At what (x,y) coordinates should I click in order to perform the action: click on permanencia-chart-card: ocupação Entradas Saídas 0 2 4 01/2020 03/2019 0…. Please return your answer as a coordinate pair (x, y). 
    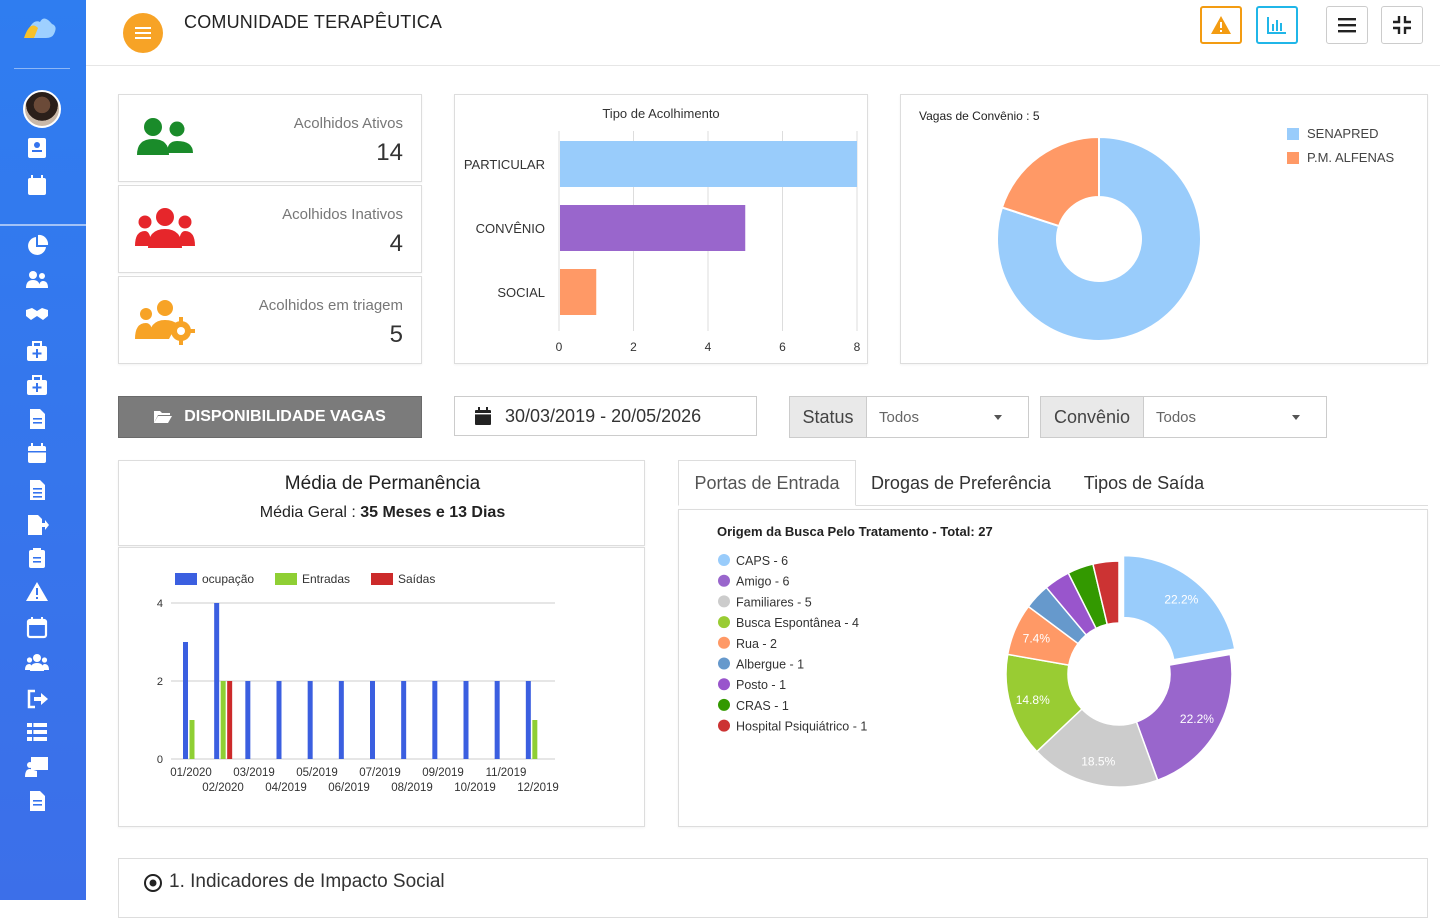
    Looking at the image, I should click on (381, 687).